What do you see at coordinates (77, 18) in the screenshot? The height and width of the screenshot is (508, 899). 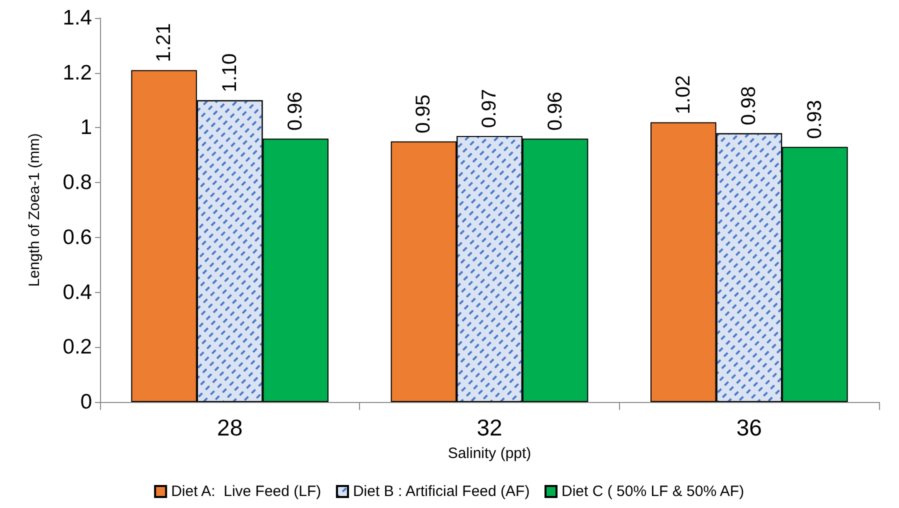 I see `y-tick-label: 1.4` at bounding box center [77, 18].